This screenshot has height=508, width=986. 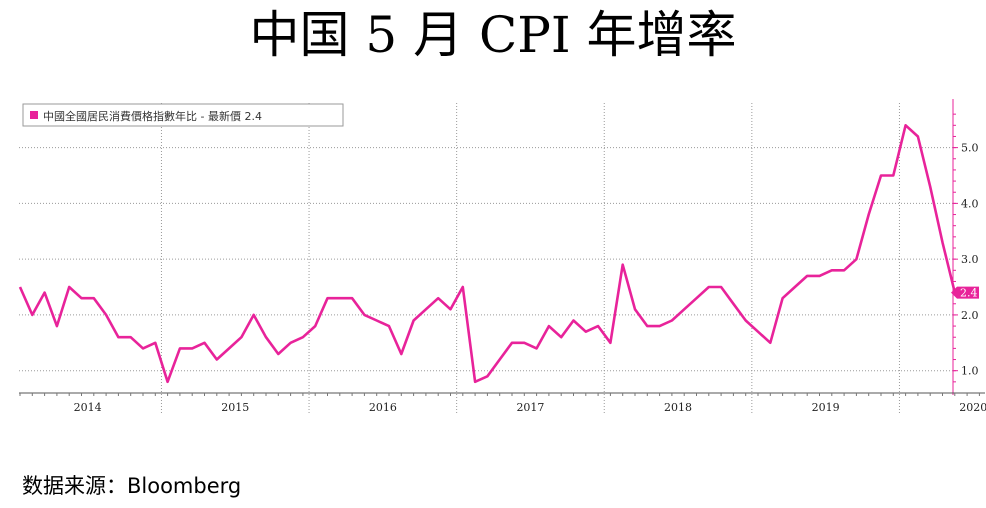 I want to click on x-year-label: 2016, so click(x=383, y=407).